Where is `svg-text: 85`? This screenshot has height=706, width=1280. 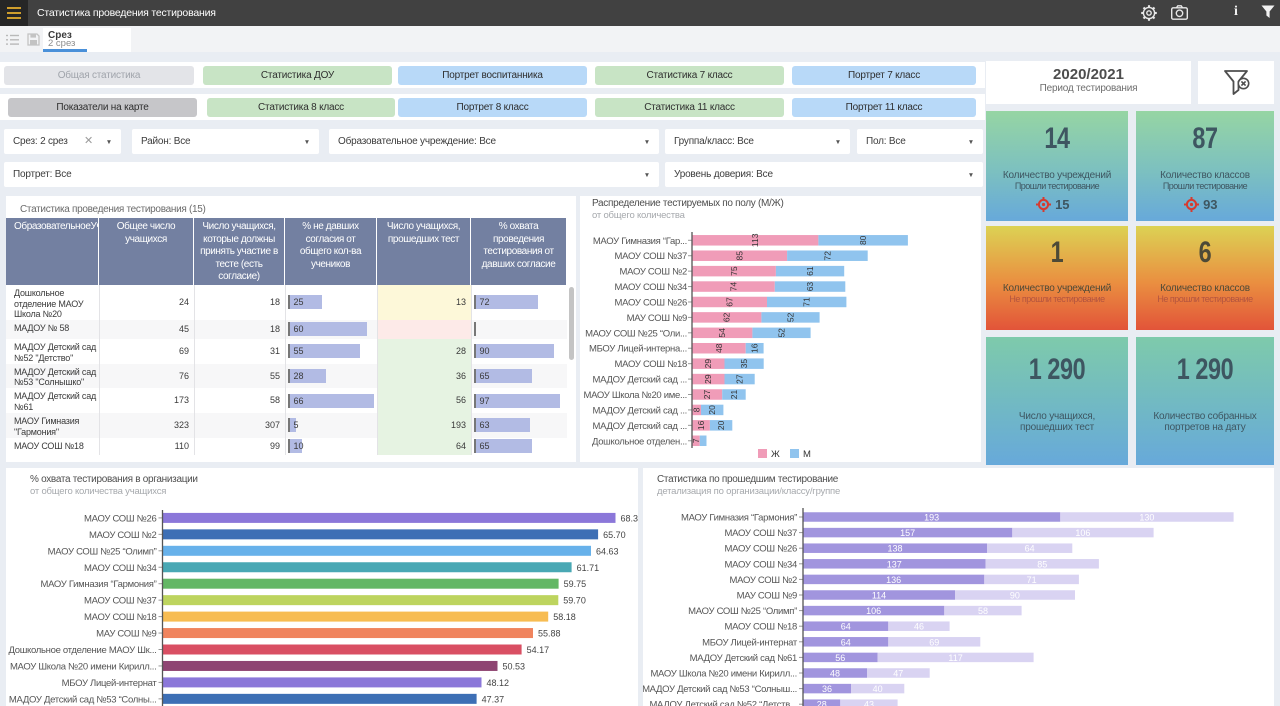 svg-text: 85 is located at coordinates (740, 256).